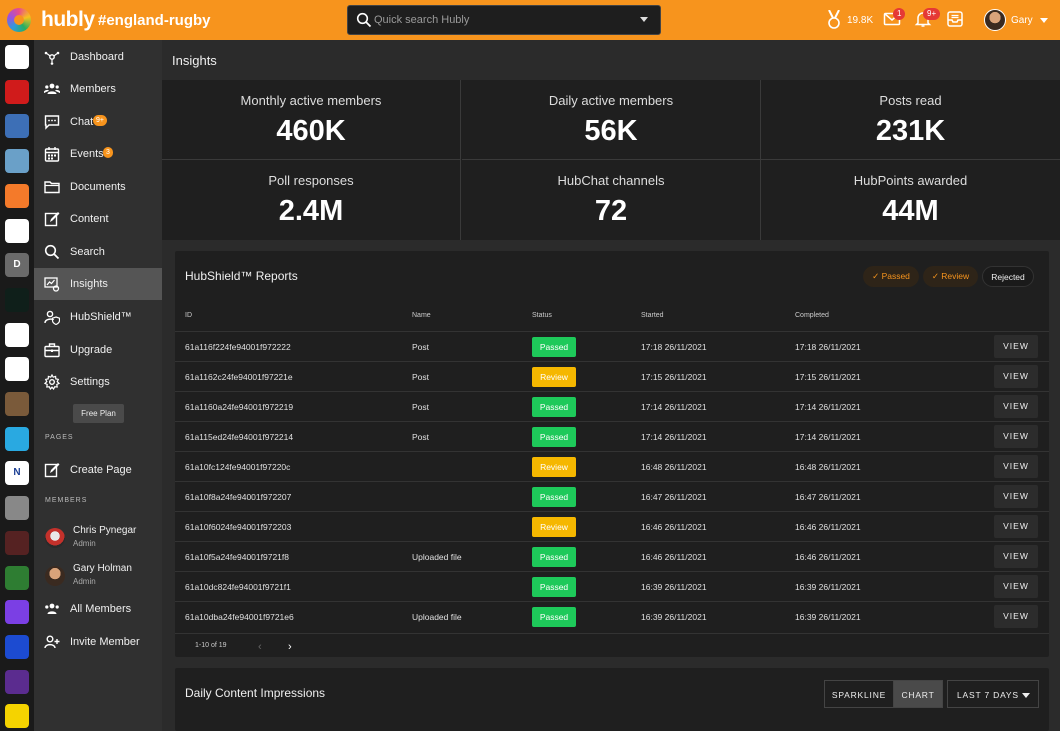  What do you see at coordinates (98, 252) in the screenshot?
I see `sidebar-item-search: Search` at bounding box center [98, 252].